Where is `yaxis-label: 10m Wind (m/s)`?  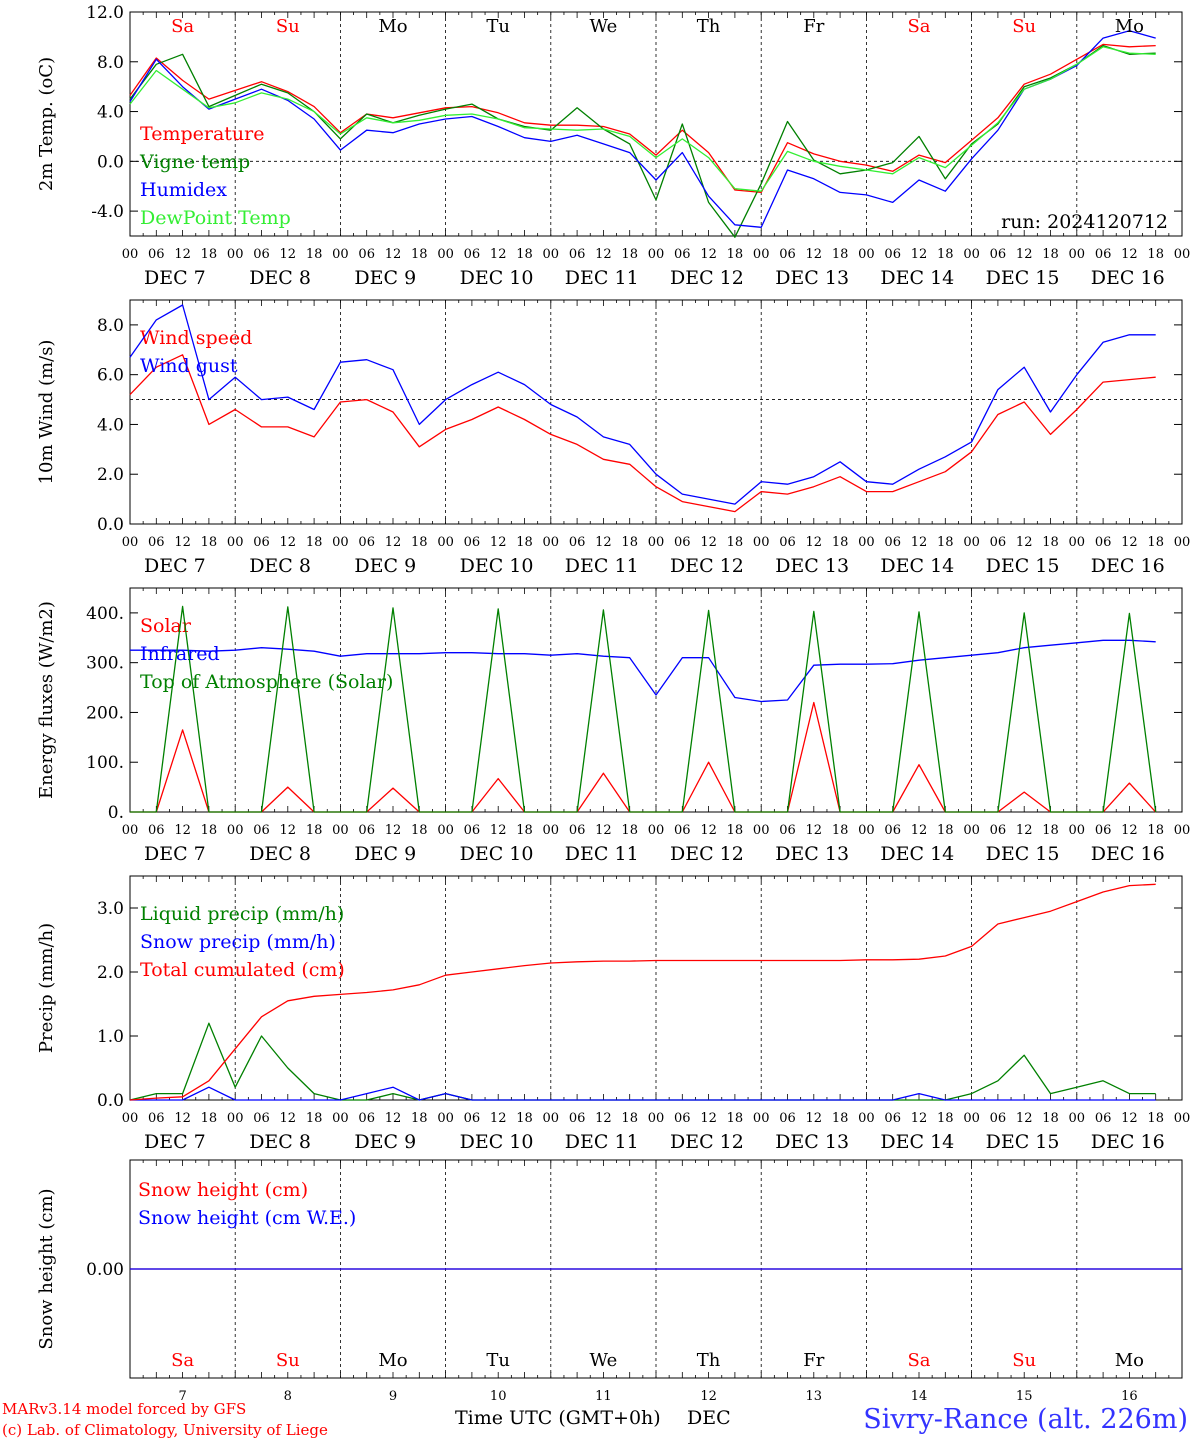
yaxis-label: 10m Wind (m/s) is located at coordinates (46, 412).